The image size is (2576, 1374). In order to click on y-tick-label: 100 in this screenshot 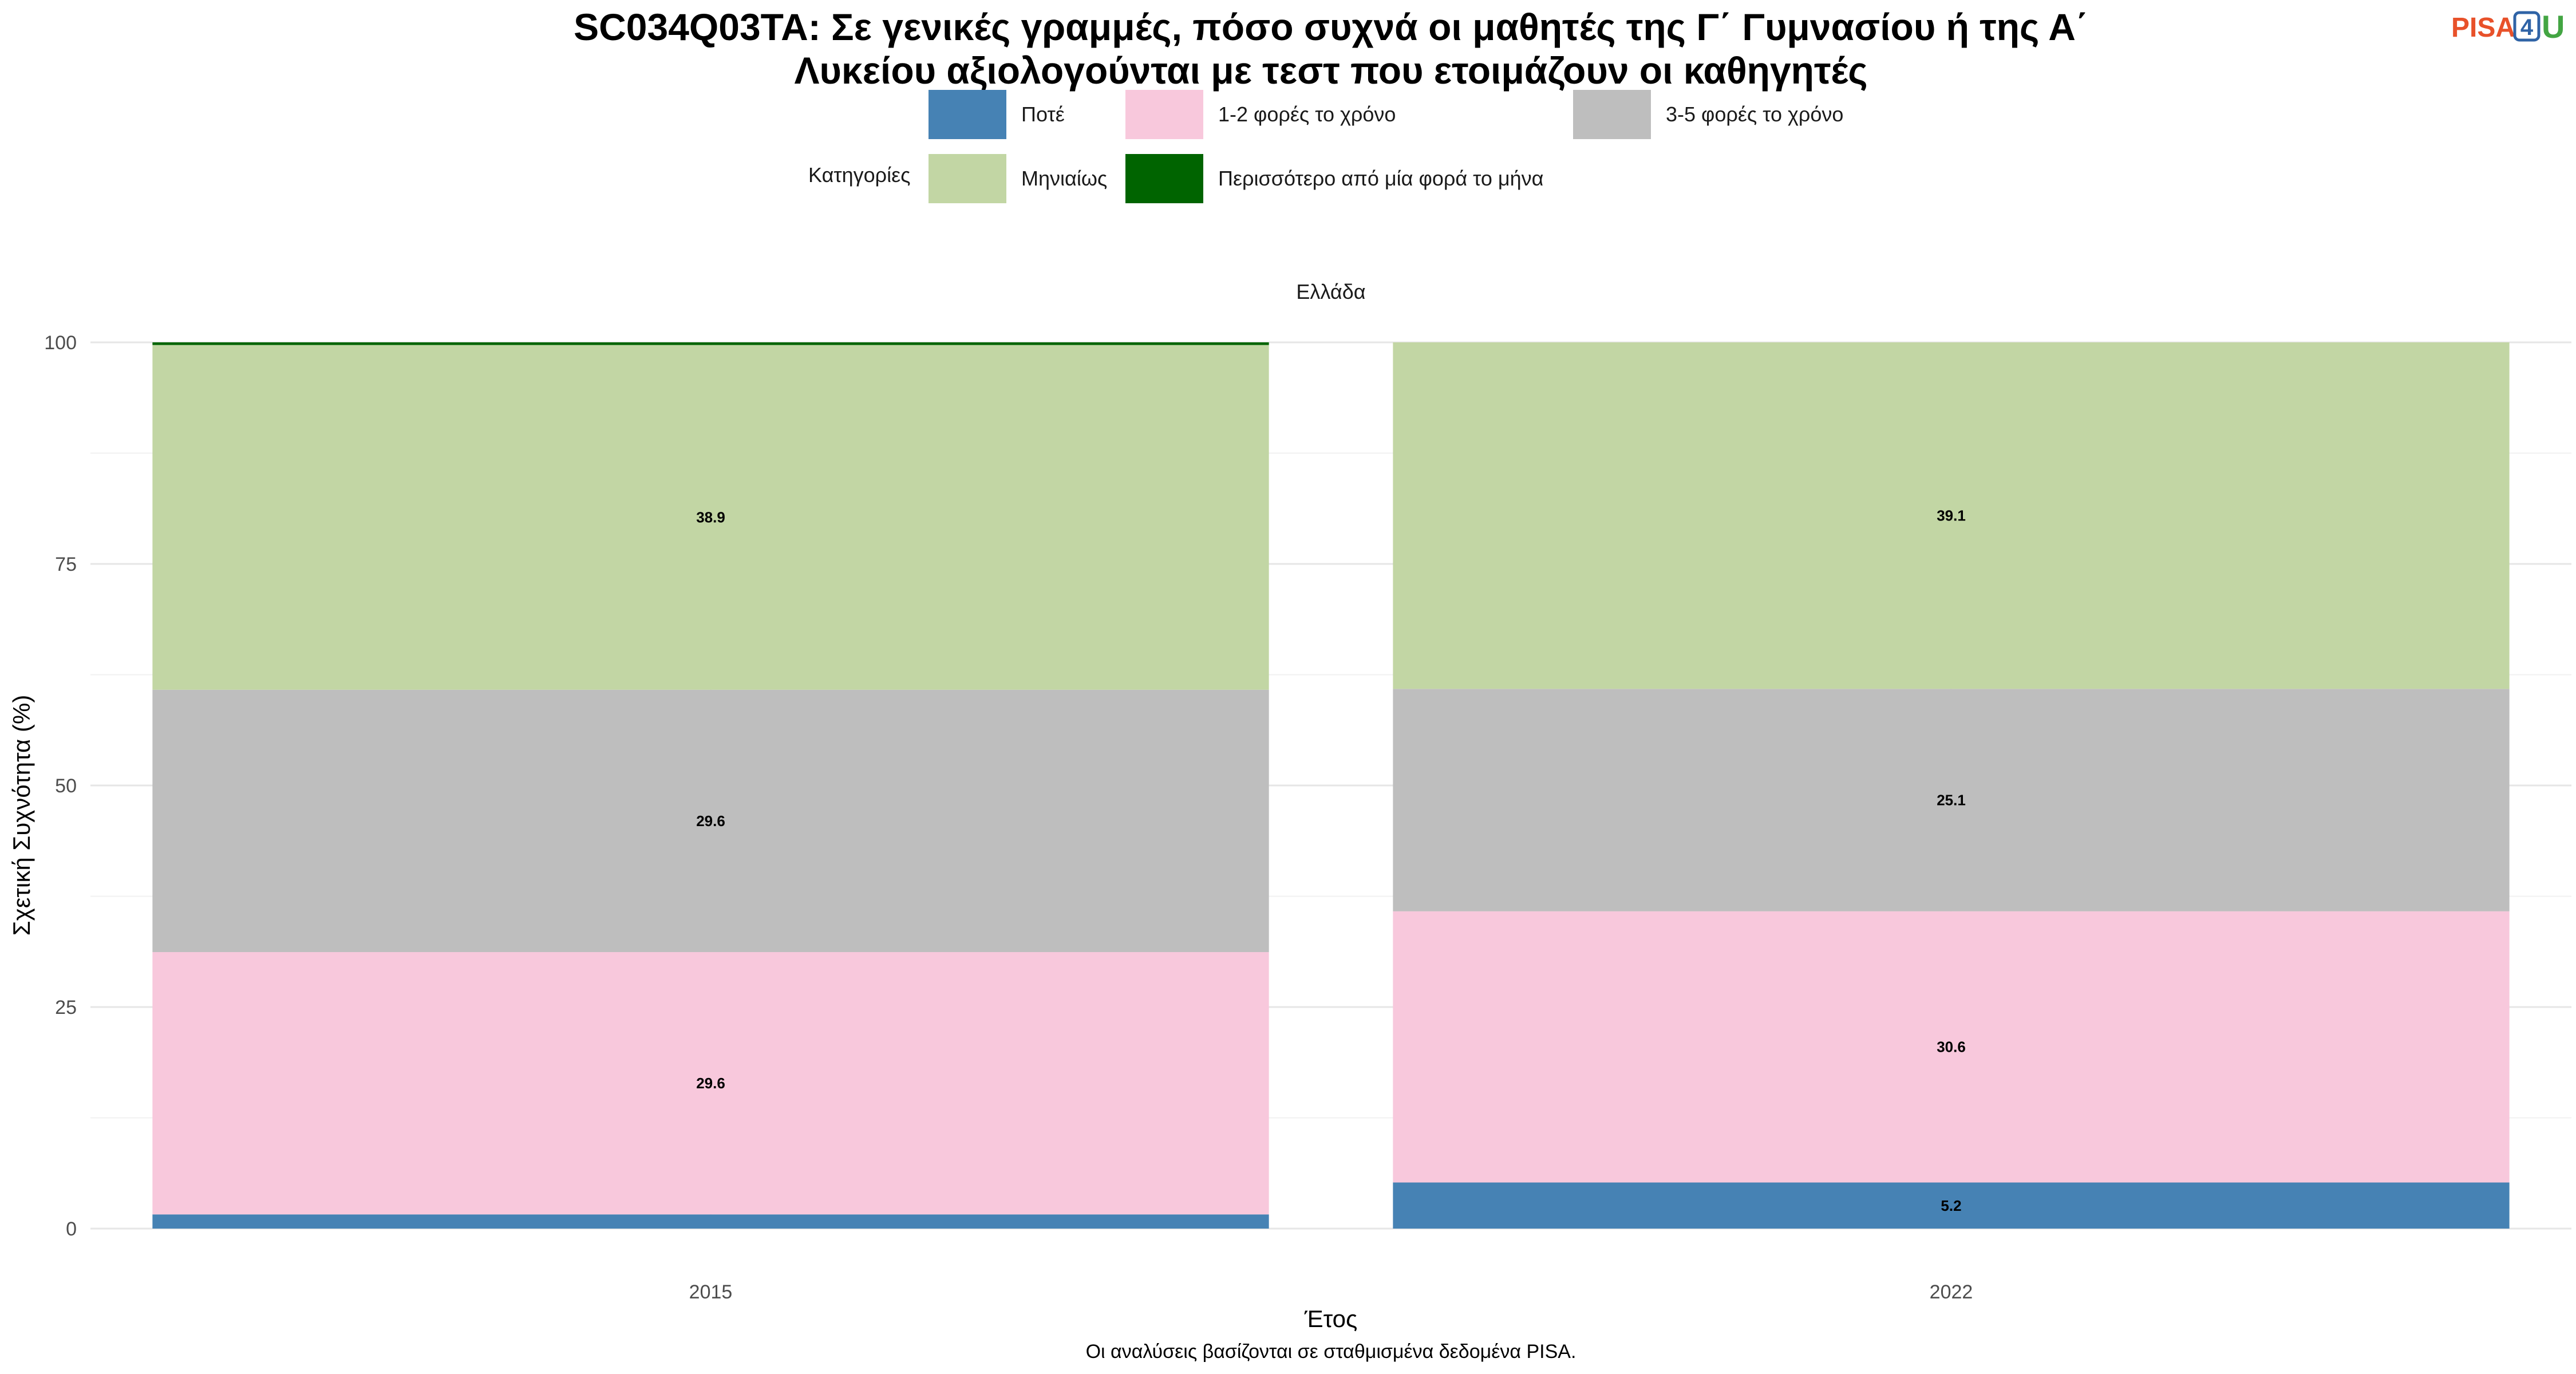, I will do `click(60, 343)`.